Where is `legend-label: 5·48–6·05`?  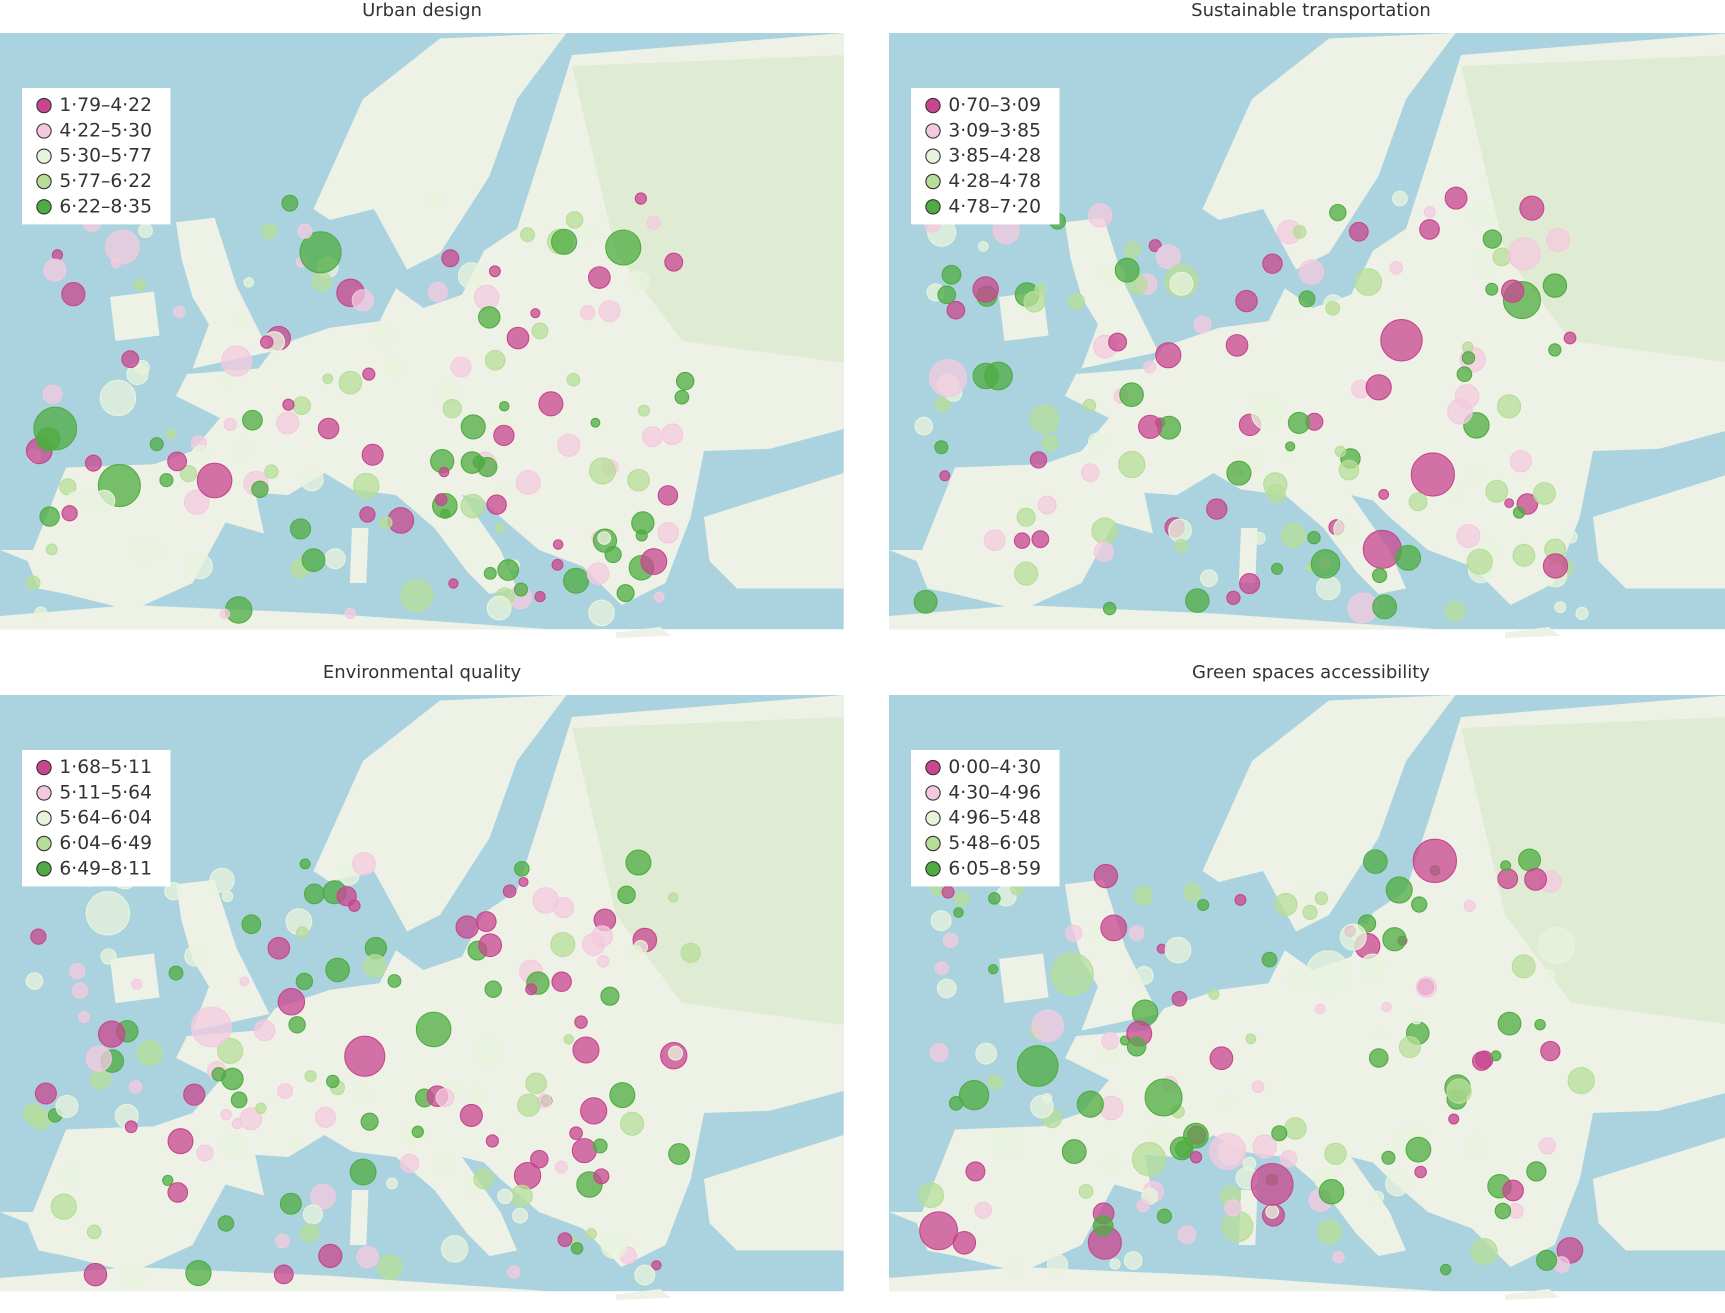
legend-label: 5·48–6·05 is located at coordinates (994, 843).